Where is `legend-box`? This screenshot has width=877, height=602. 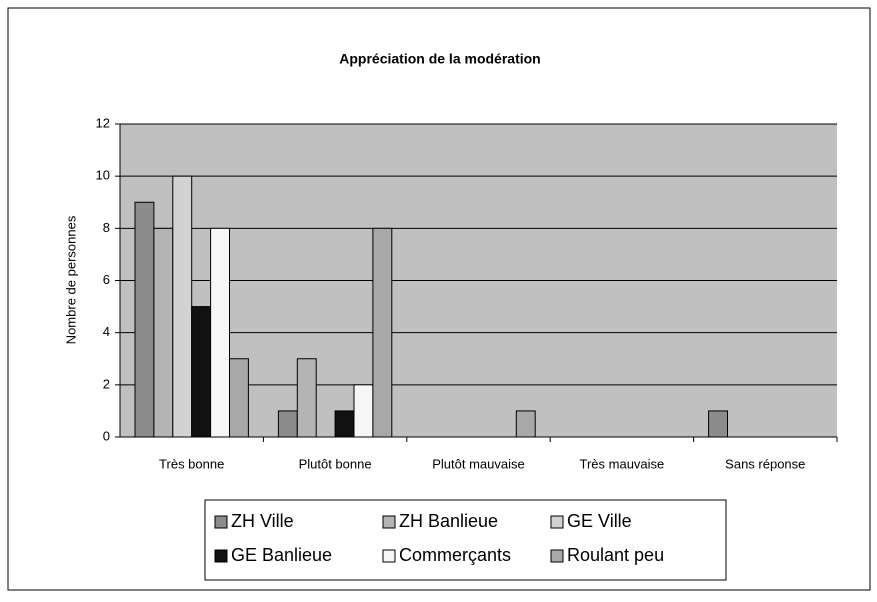 legend-box is located at coordinates (465, 540).